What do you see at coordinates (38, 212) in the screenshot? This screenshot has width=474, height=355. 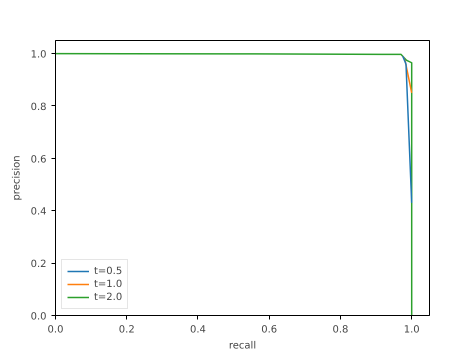 I see `y-tick-label: 0.4` at bounding box center [38, 212].